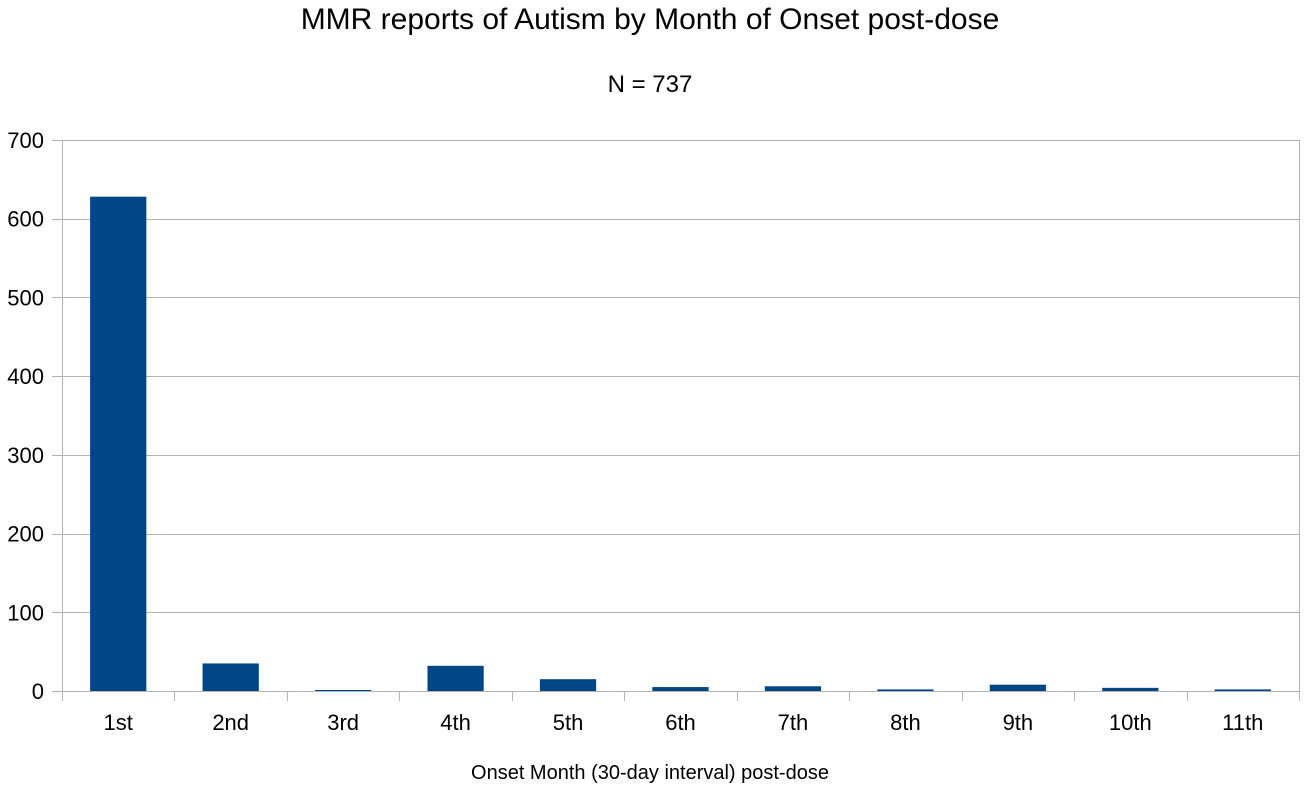  What do you see at coordinates (455, 722) in the screenshot?
I see `x-tick-label: 4th` at bounding box center [455, 722].